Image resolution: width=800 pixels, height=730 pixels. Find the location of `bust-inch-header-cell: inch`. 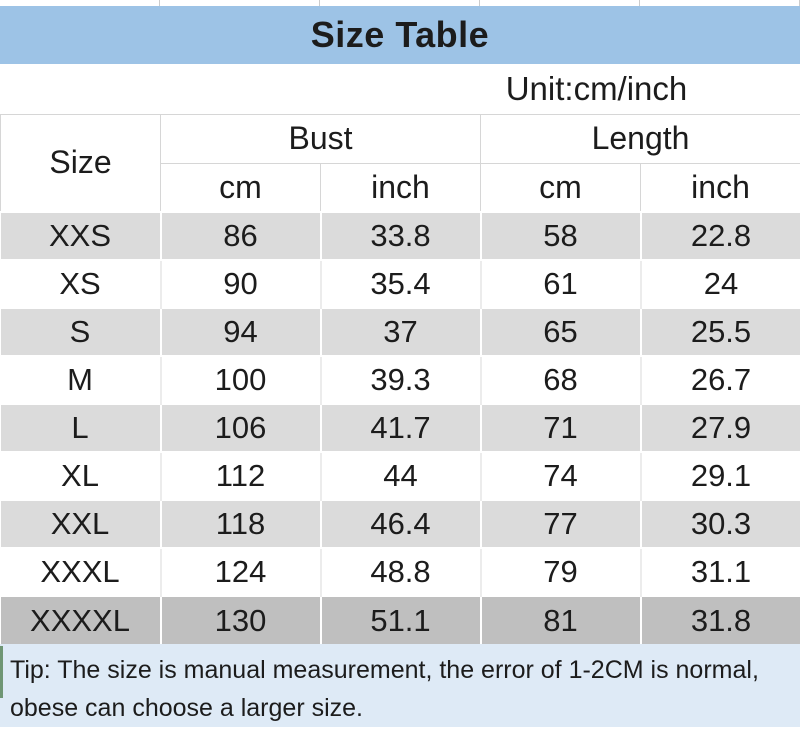

bust-inch-header-cell: inch is located at coordinates (400, 187).